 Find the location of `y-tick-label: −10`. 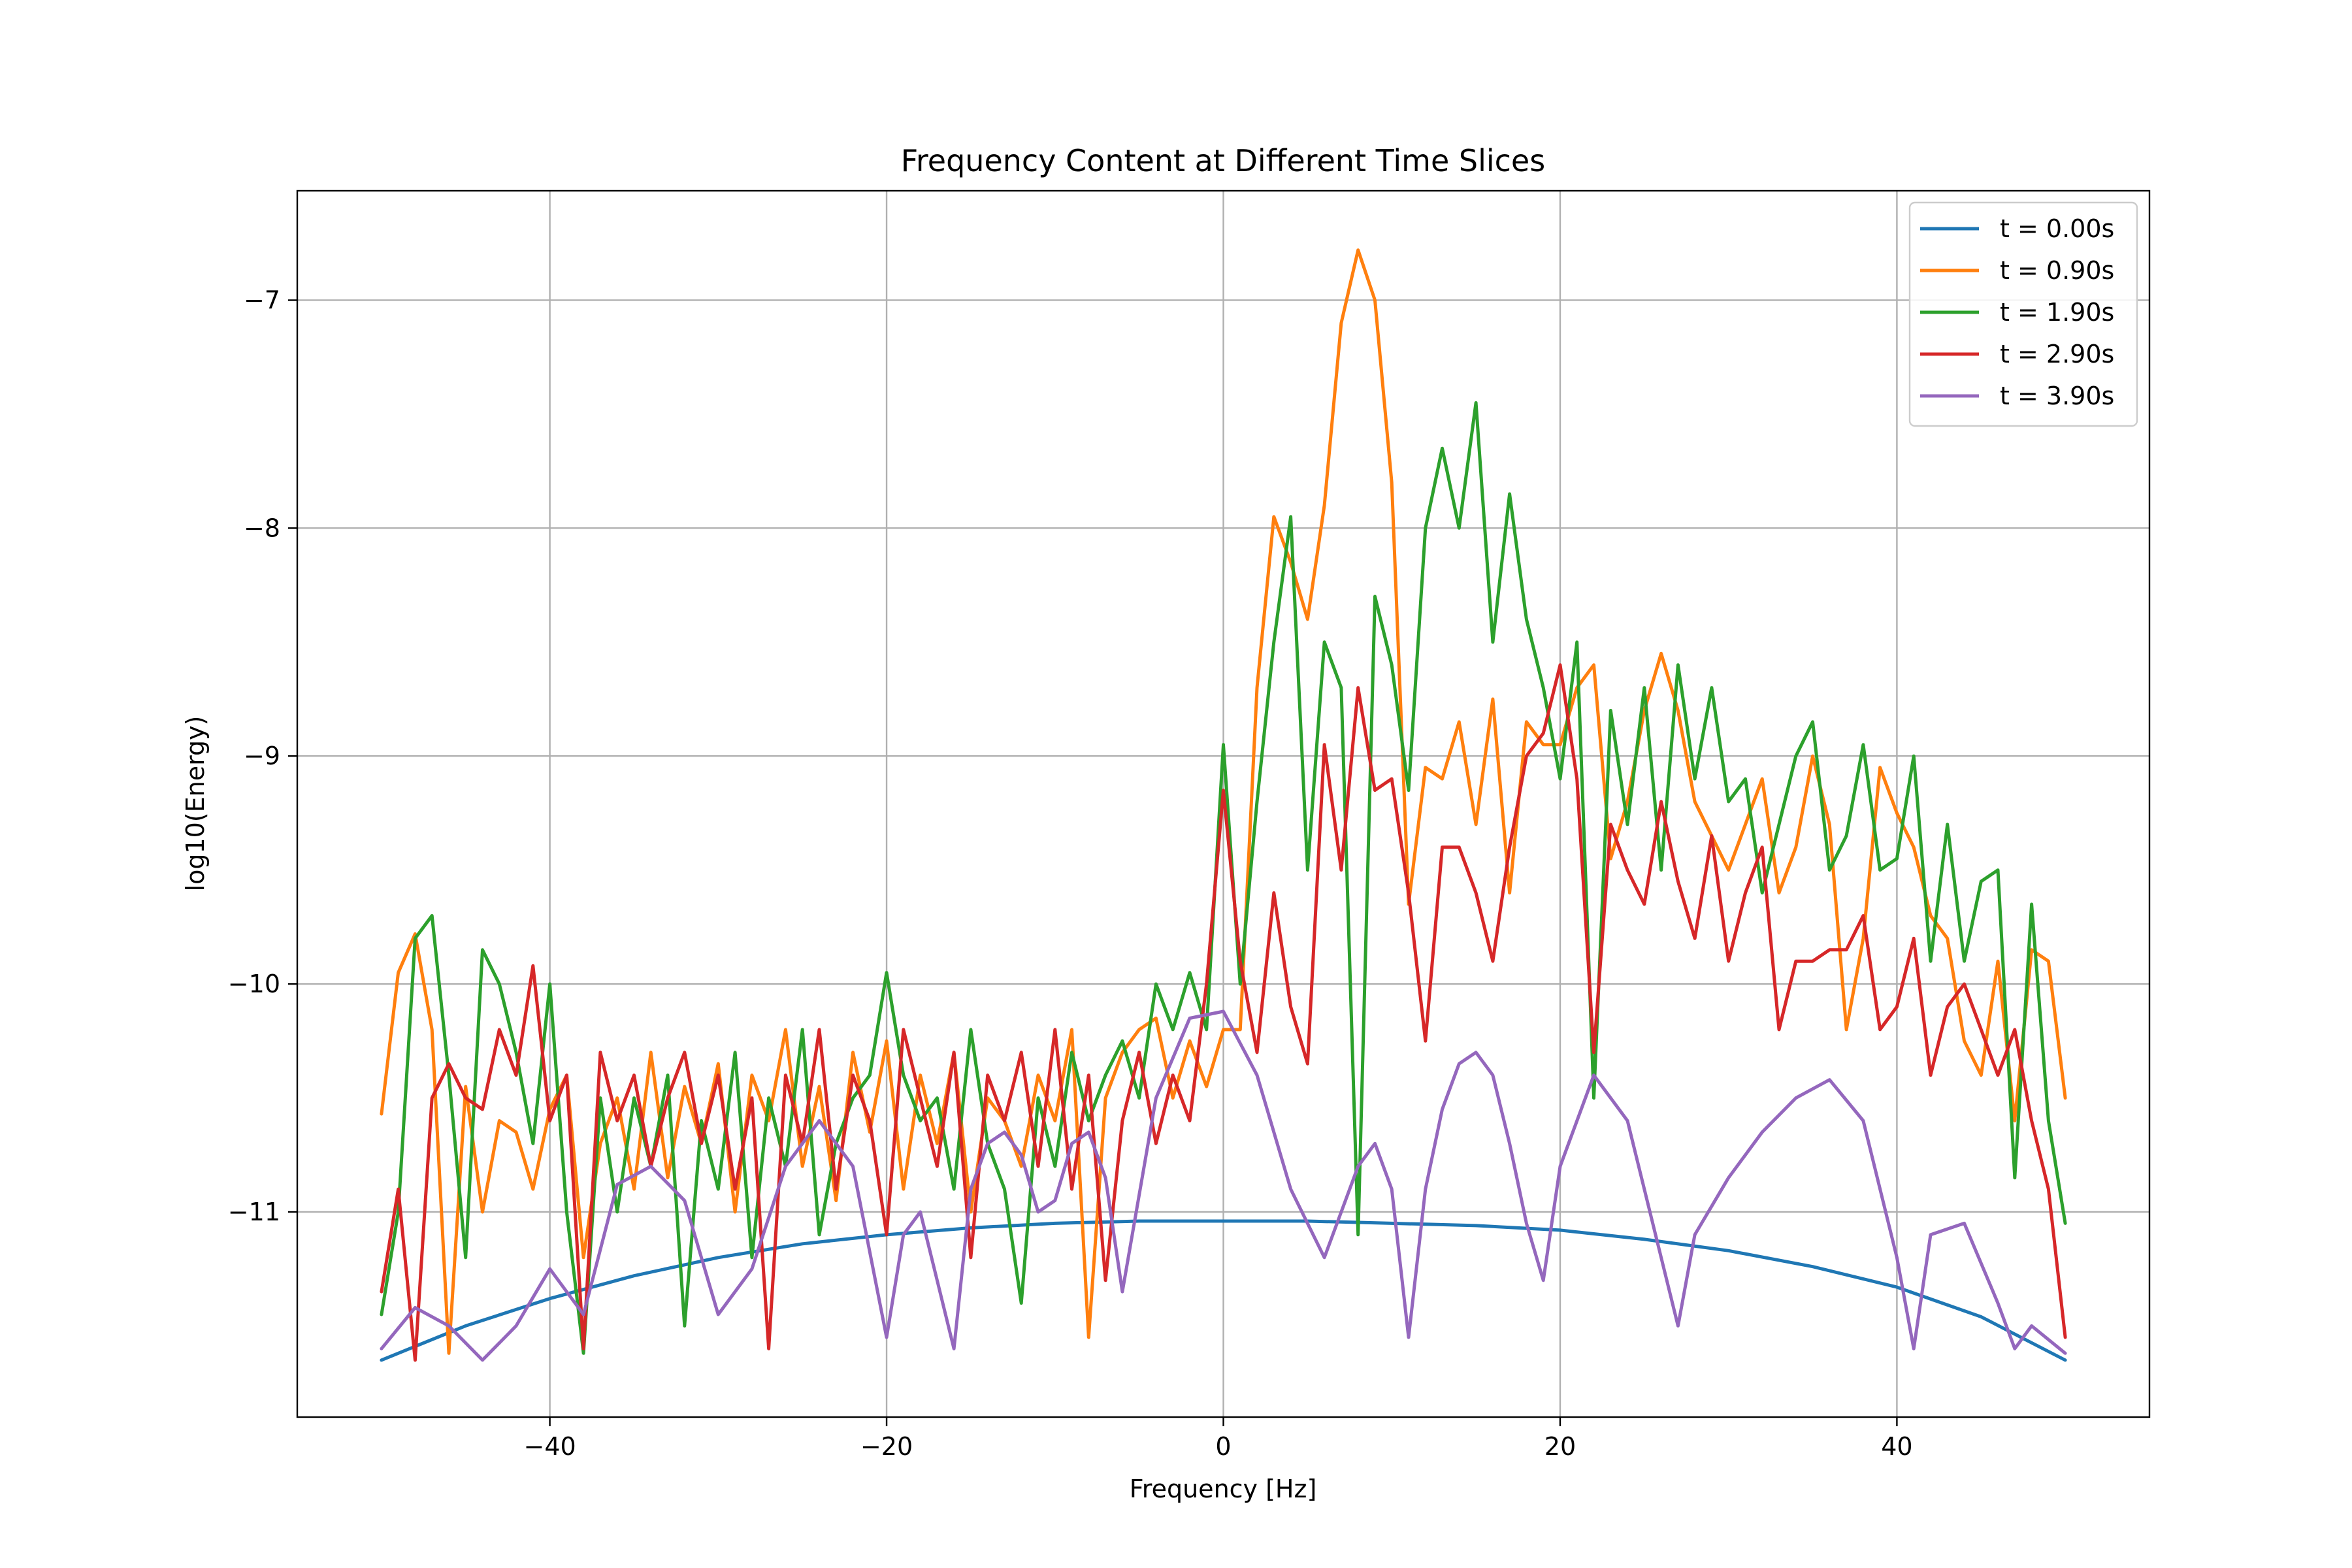

y-tick-label: −10 is located at coordinates (254, 984).